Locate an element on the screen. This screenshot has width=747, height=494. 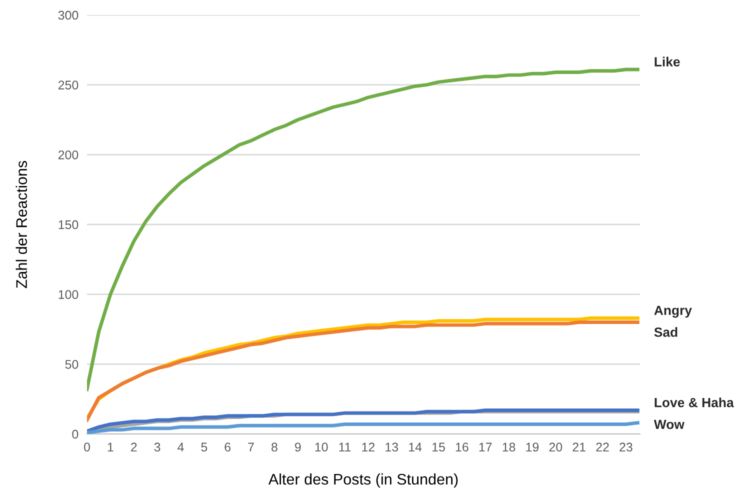
y-tick-label: 0 is located at coordinates (75, 434).